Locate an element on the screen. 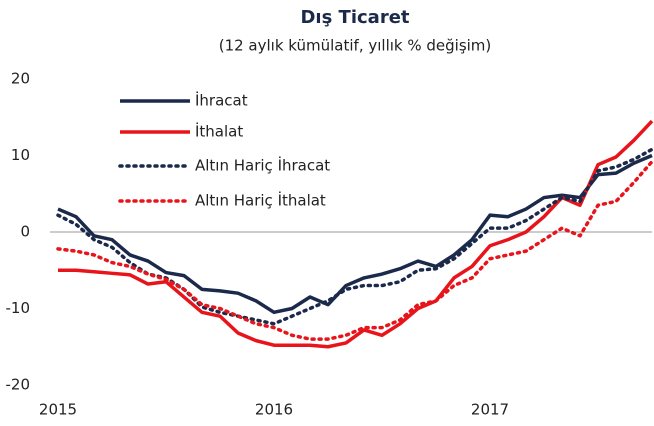 The width and height of the screenshot is (654, 426). y-tick-label: 20 is located at coordinates (20, 79).